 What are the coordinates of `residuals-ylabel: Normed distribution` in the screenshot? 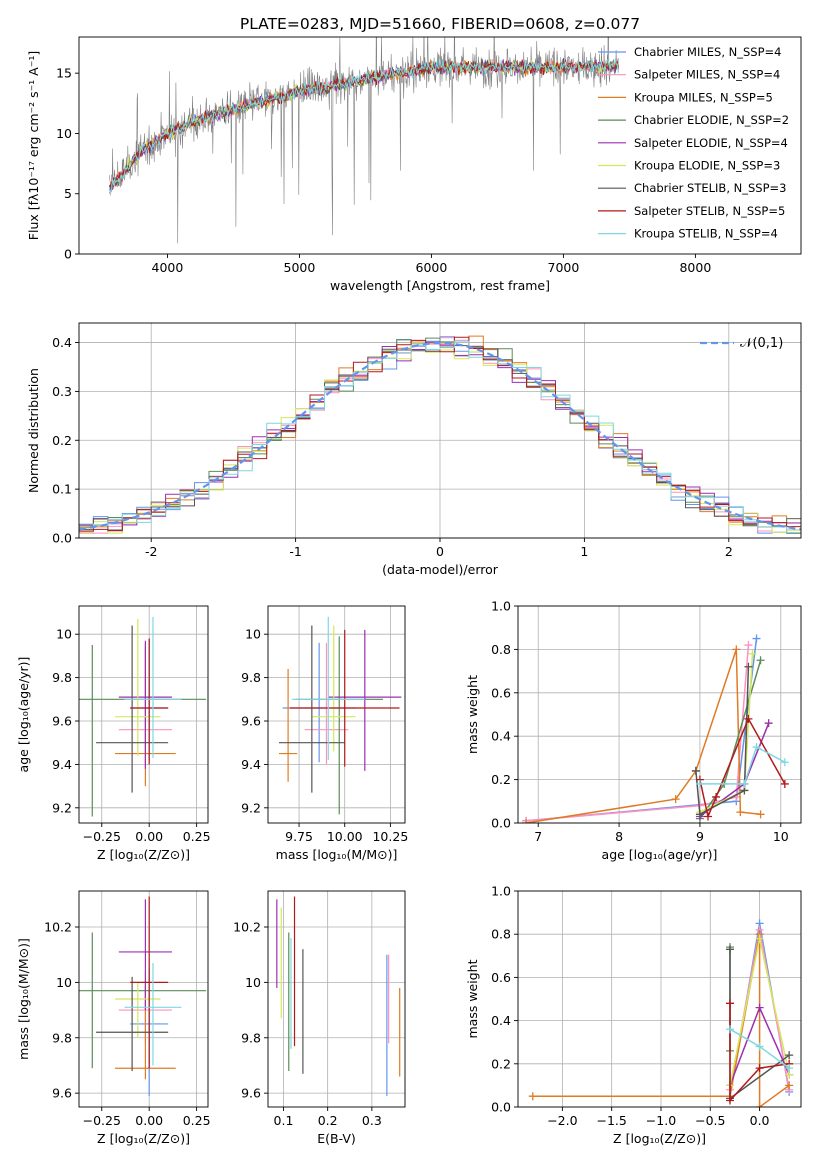 It's located at (33, 430).